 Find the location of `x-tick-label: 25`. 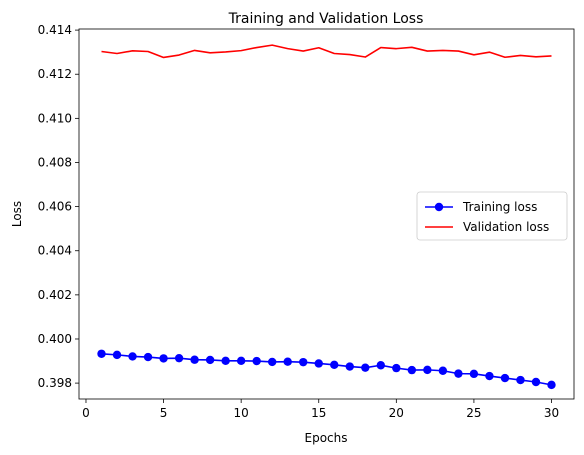

x-tick-label: 25 is located at coordinates (473, 413).